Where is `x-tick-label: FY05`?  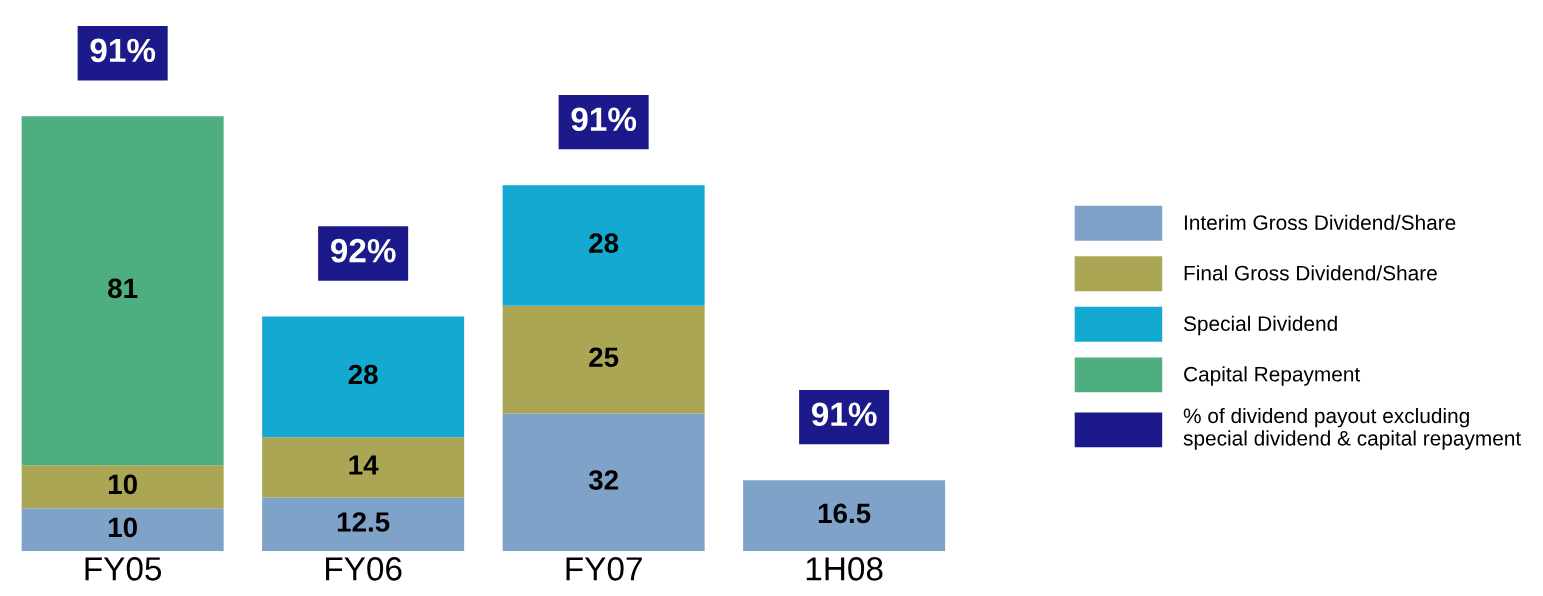
x-tick-label: FY05 is located at coordinates (123, 569).